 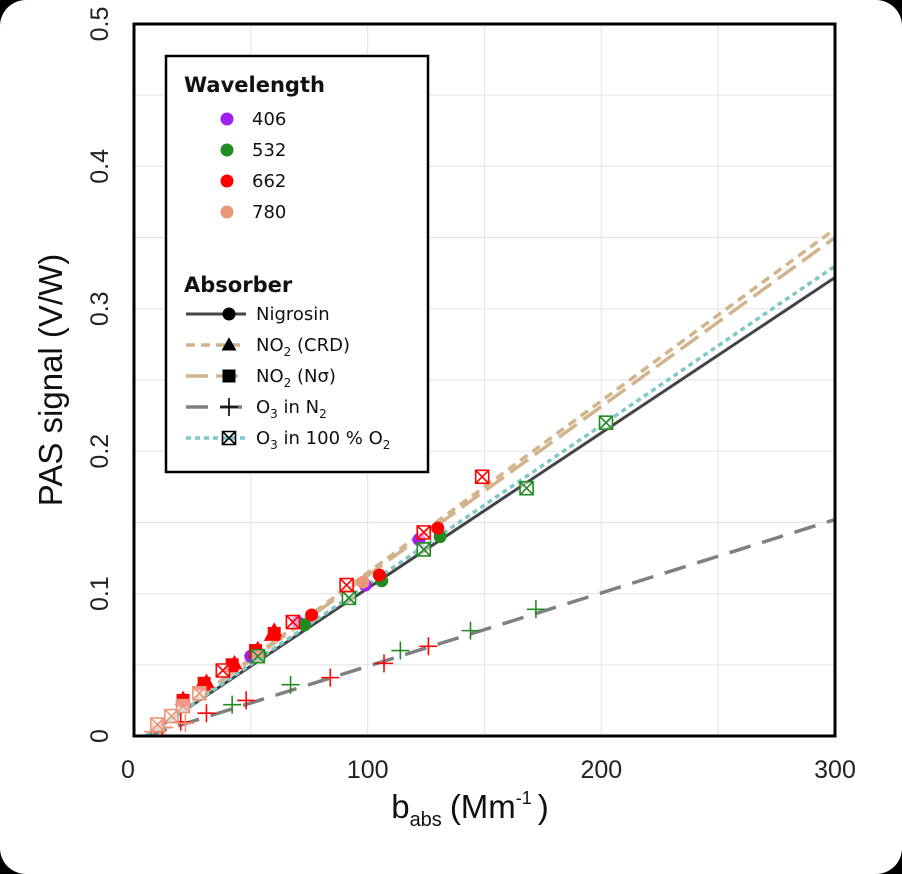 What do you see at coordinates (50, 380) in the screenshot?
I see `y-axis-label: PAS signal (V/W)` at bounding box center [50, 380].